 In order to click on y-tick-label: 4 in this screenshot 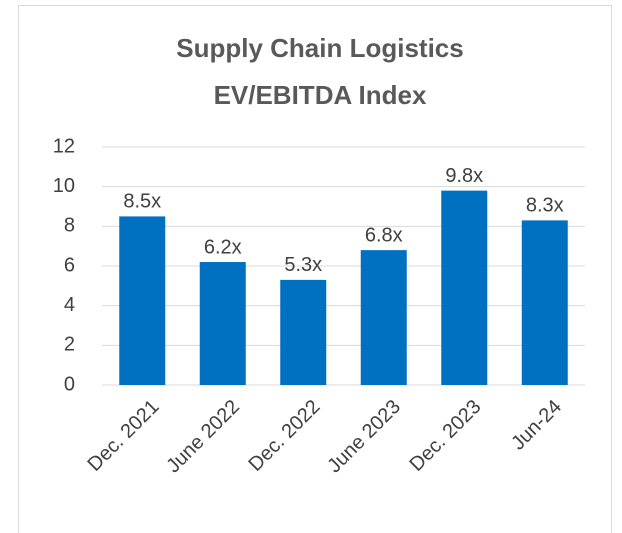, I will do `click(69, 305)`.